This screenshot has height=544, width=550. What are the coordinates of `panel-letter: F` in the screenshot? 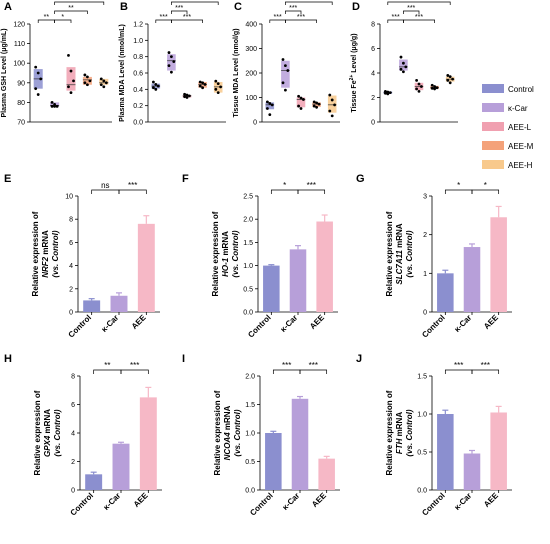 It's located at (185, 179).